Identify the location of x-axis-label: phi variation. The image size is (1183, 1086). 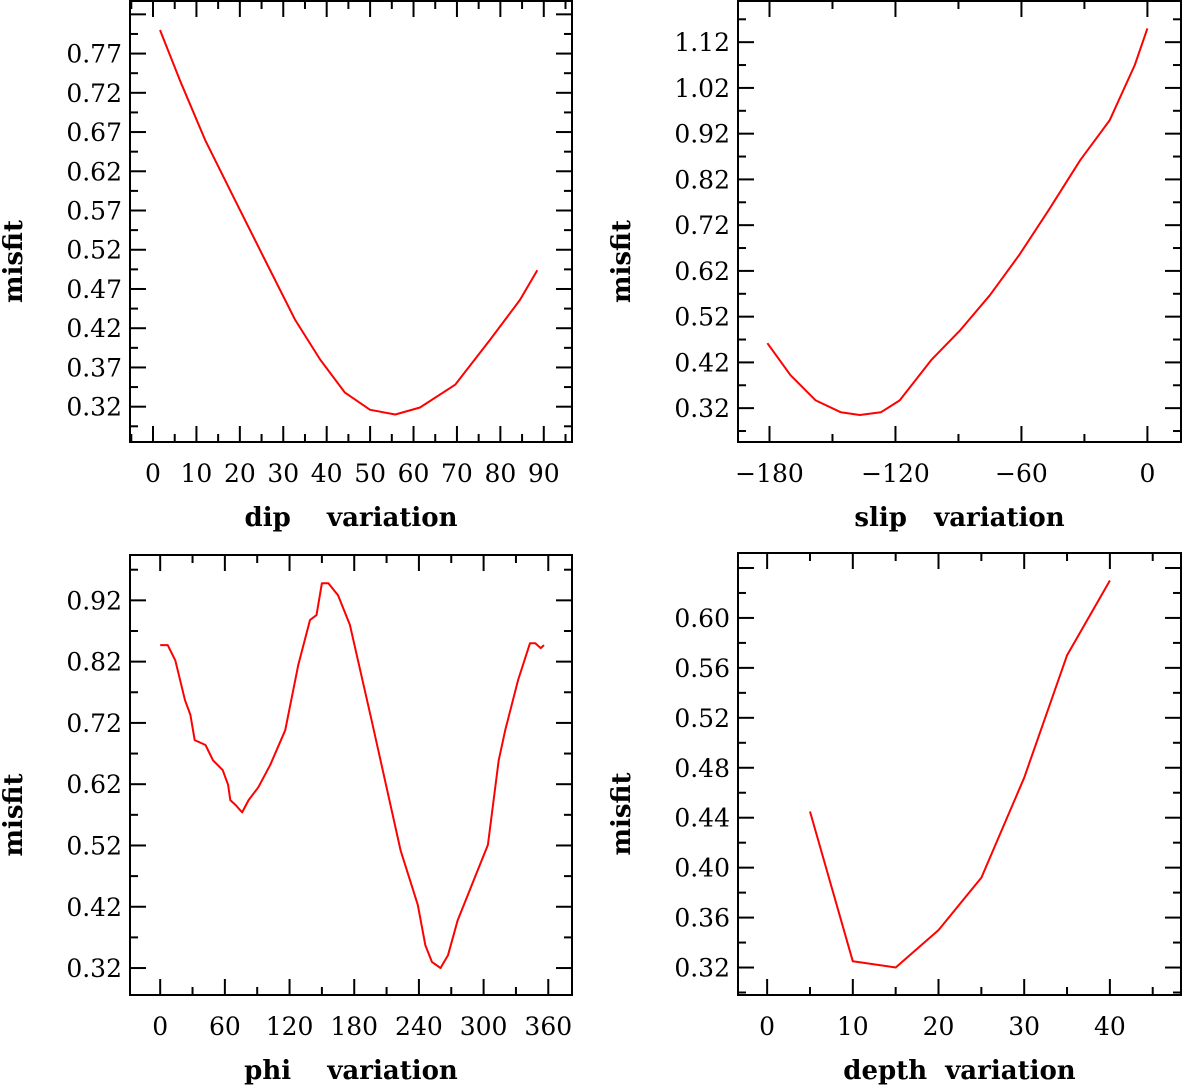
(351, 1071).